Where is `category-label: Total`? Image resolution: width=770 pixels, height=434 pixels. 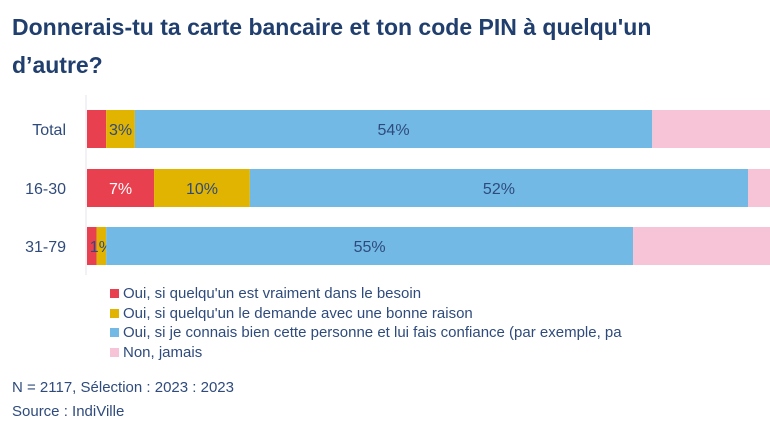
category-label: Total is located at coordinates (49, 130).